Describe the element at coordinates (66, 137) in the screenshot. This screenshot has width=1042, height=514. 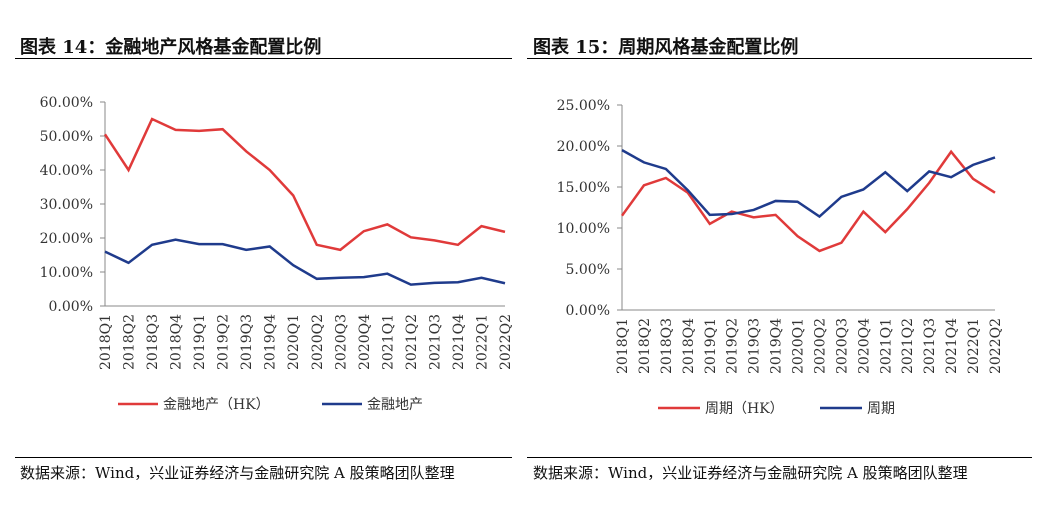
I see `y-tick-label: 50.00%` at that location.